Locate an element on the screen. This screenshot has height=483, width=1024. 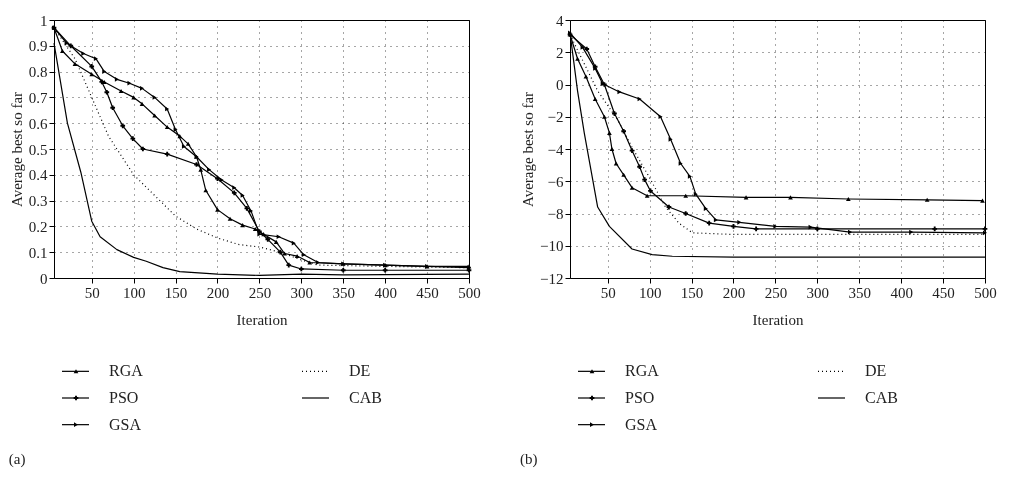
text: (b) is located at coordinates (529, 459).